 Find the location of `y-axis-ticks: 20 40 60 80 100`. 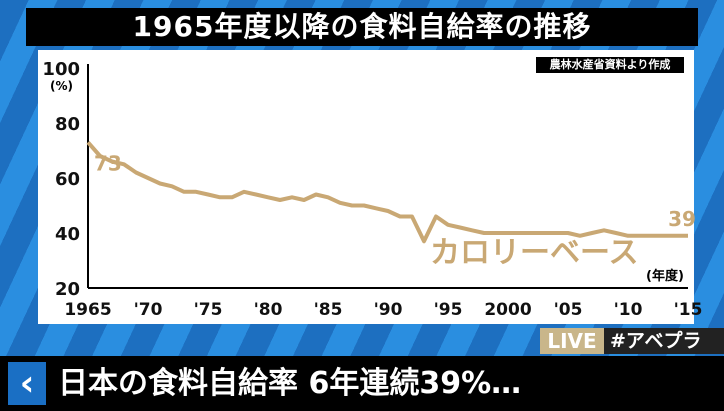

y-axis-ticks: 20 40 60 80 100 is located at coordinates (61, 179).